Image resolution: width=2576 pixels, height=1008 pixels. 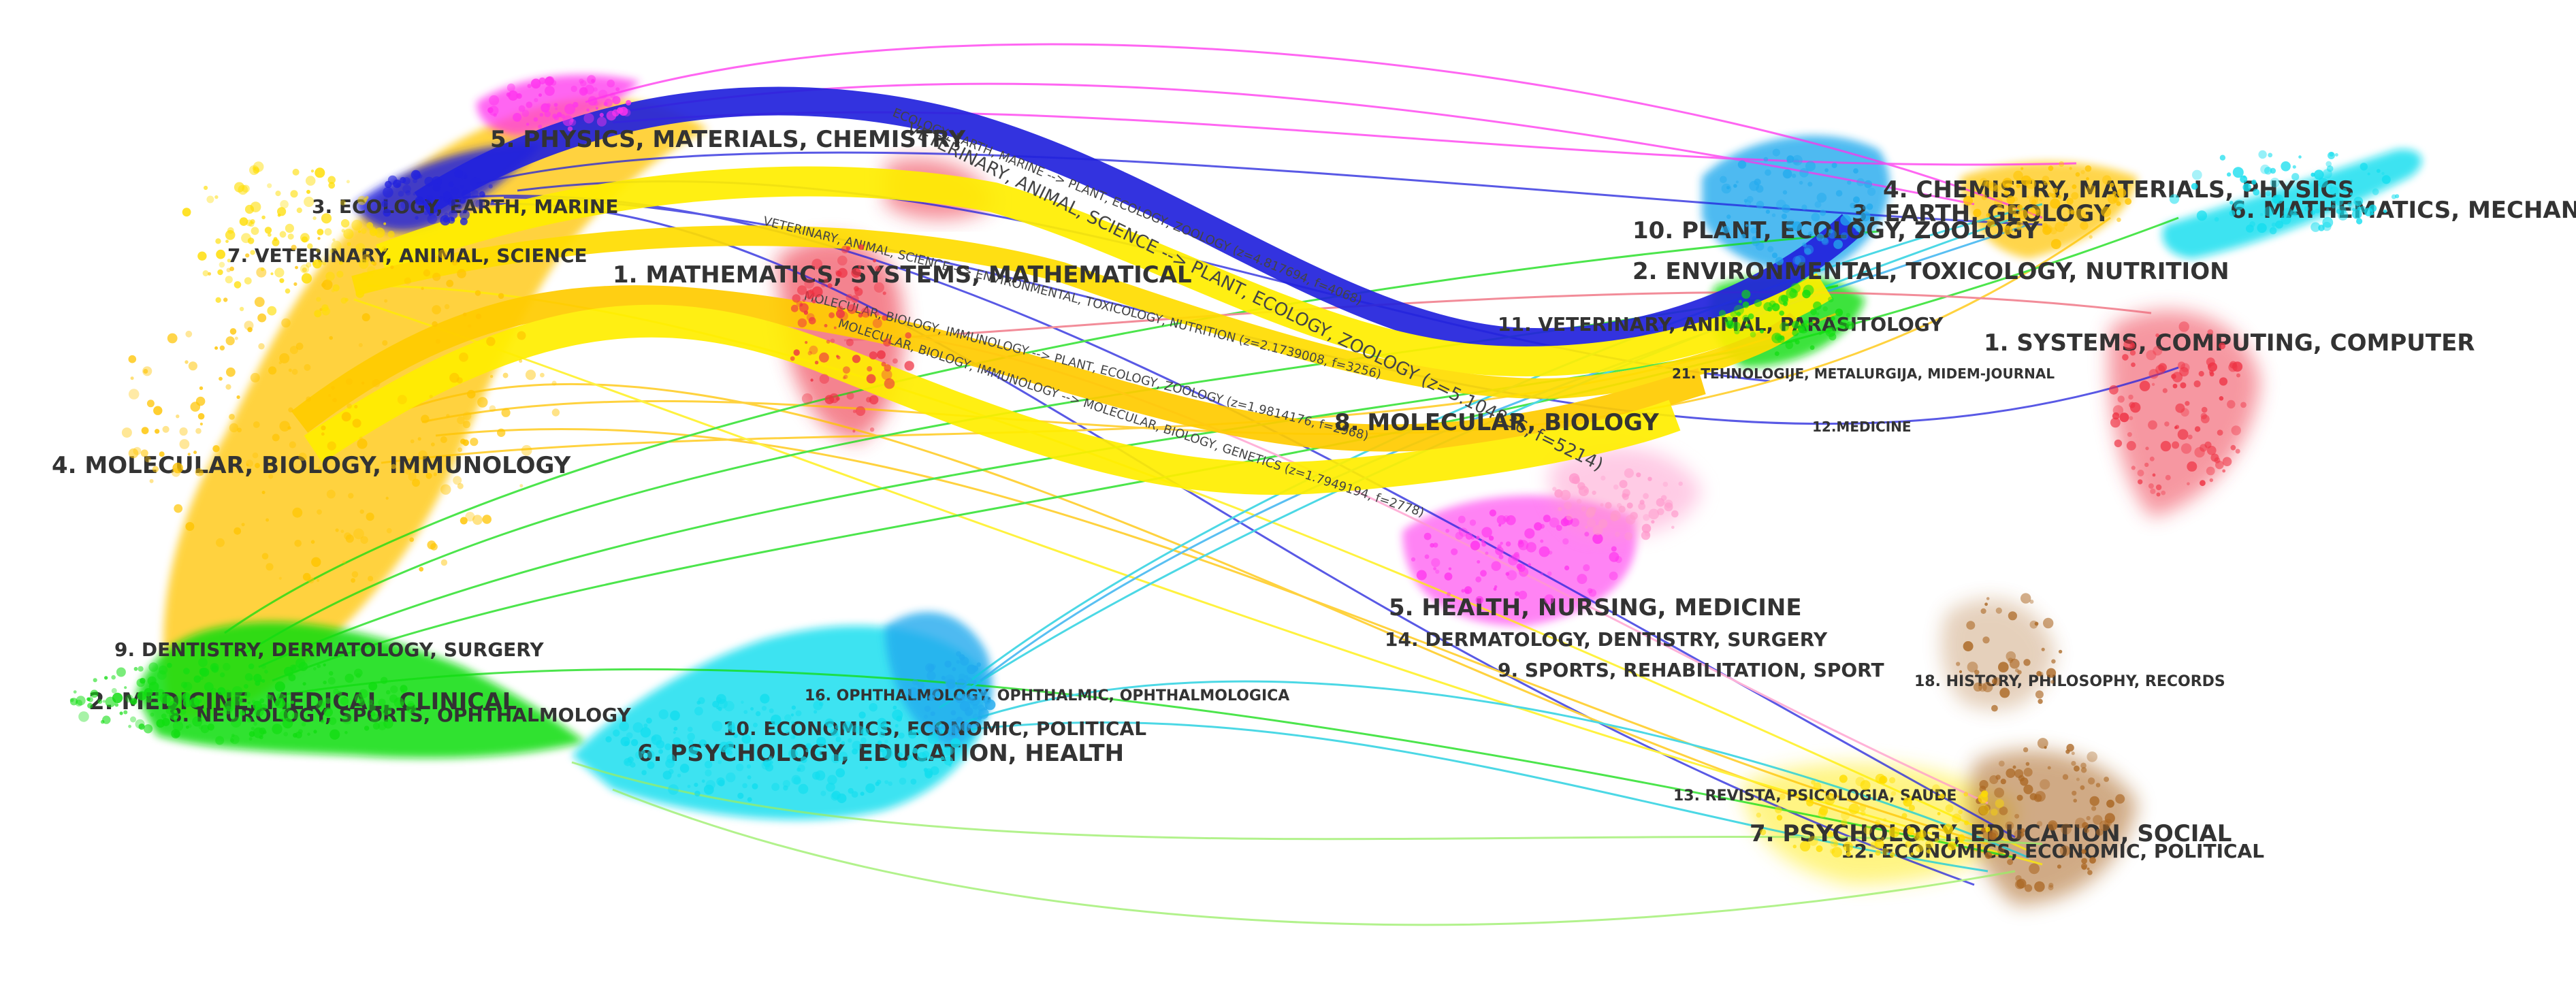 I want to click on cluster-label-dentistry-dermatology-surgery: 9. DENTISTRY, DERMATOLOGY, SURGERY, so click(x=329, y=650).